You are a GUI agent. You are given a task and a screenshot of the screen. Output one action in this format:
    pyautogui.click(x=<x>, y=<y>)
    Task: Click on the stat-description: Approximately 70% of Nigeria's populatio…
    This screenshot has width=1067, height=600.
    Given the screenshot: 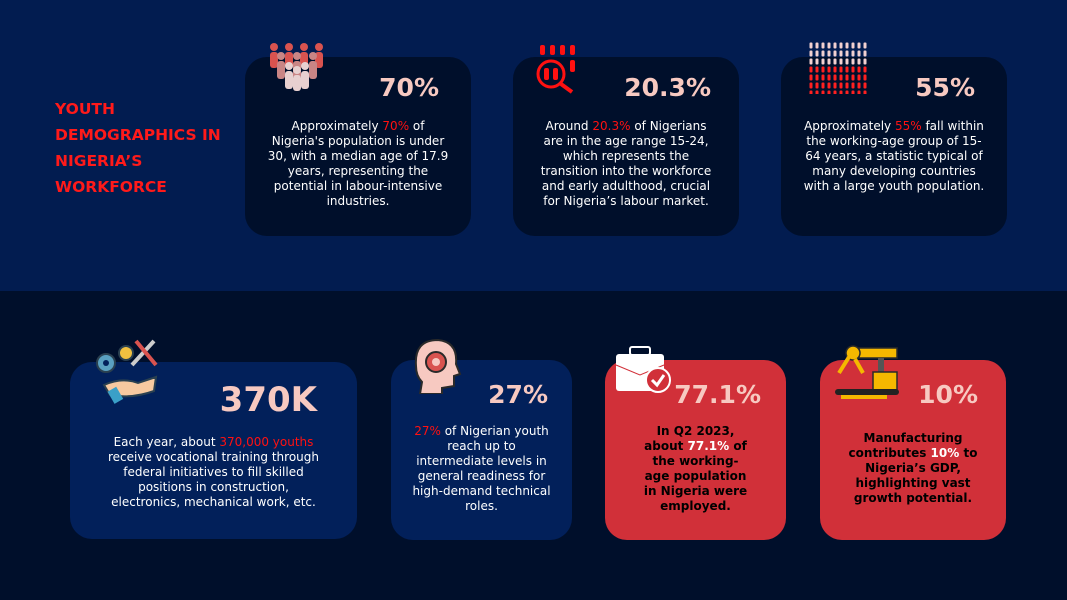 What is the action you would take?
    pyautogui.click(x=358, y=163)
    